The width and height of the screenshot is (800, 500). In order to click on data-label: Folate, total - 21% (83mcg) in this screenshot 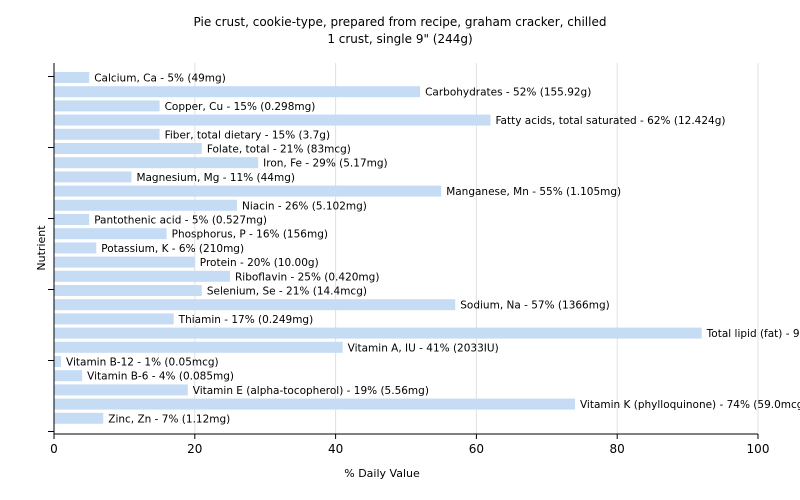, I will do `click(279, 150)`.